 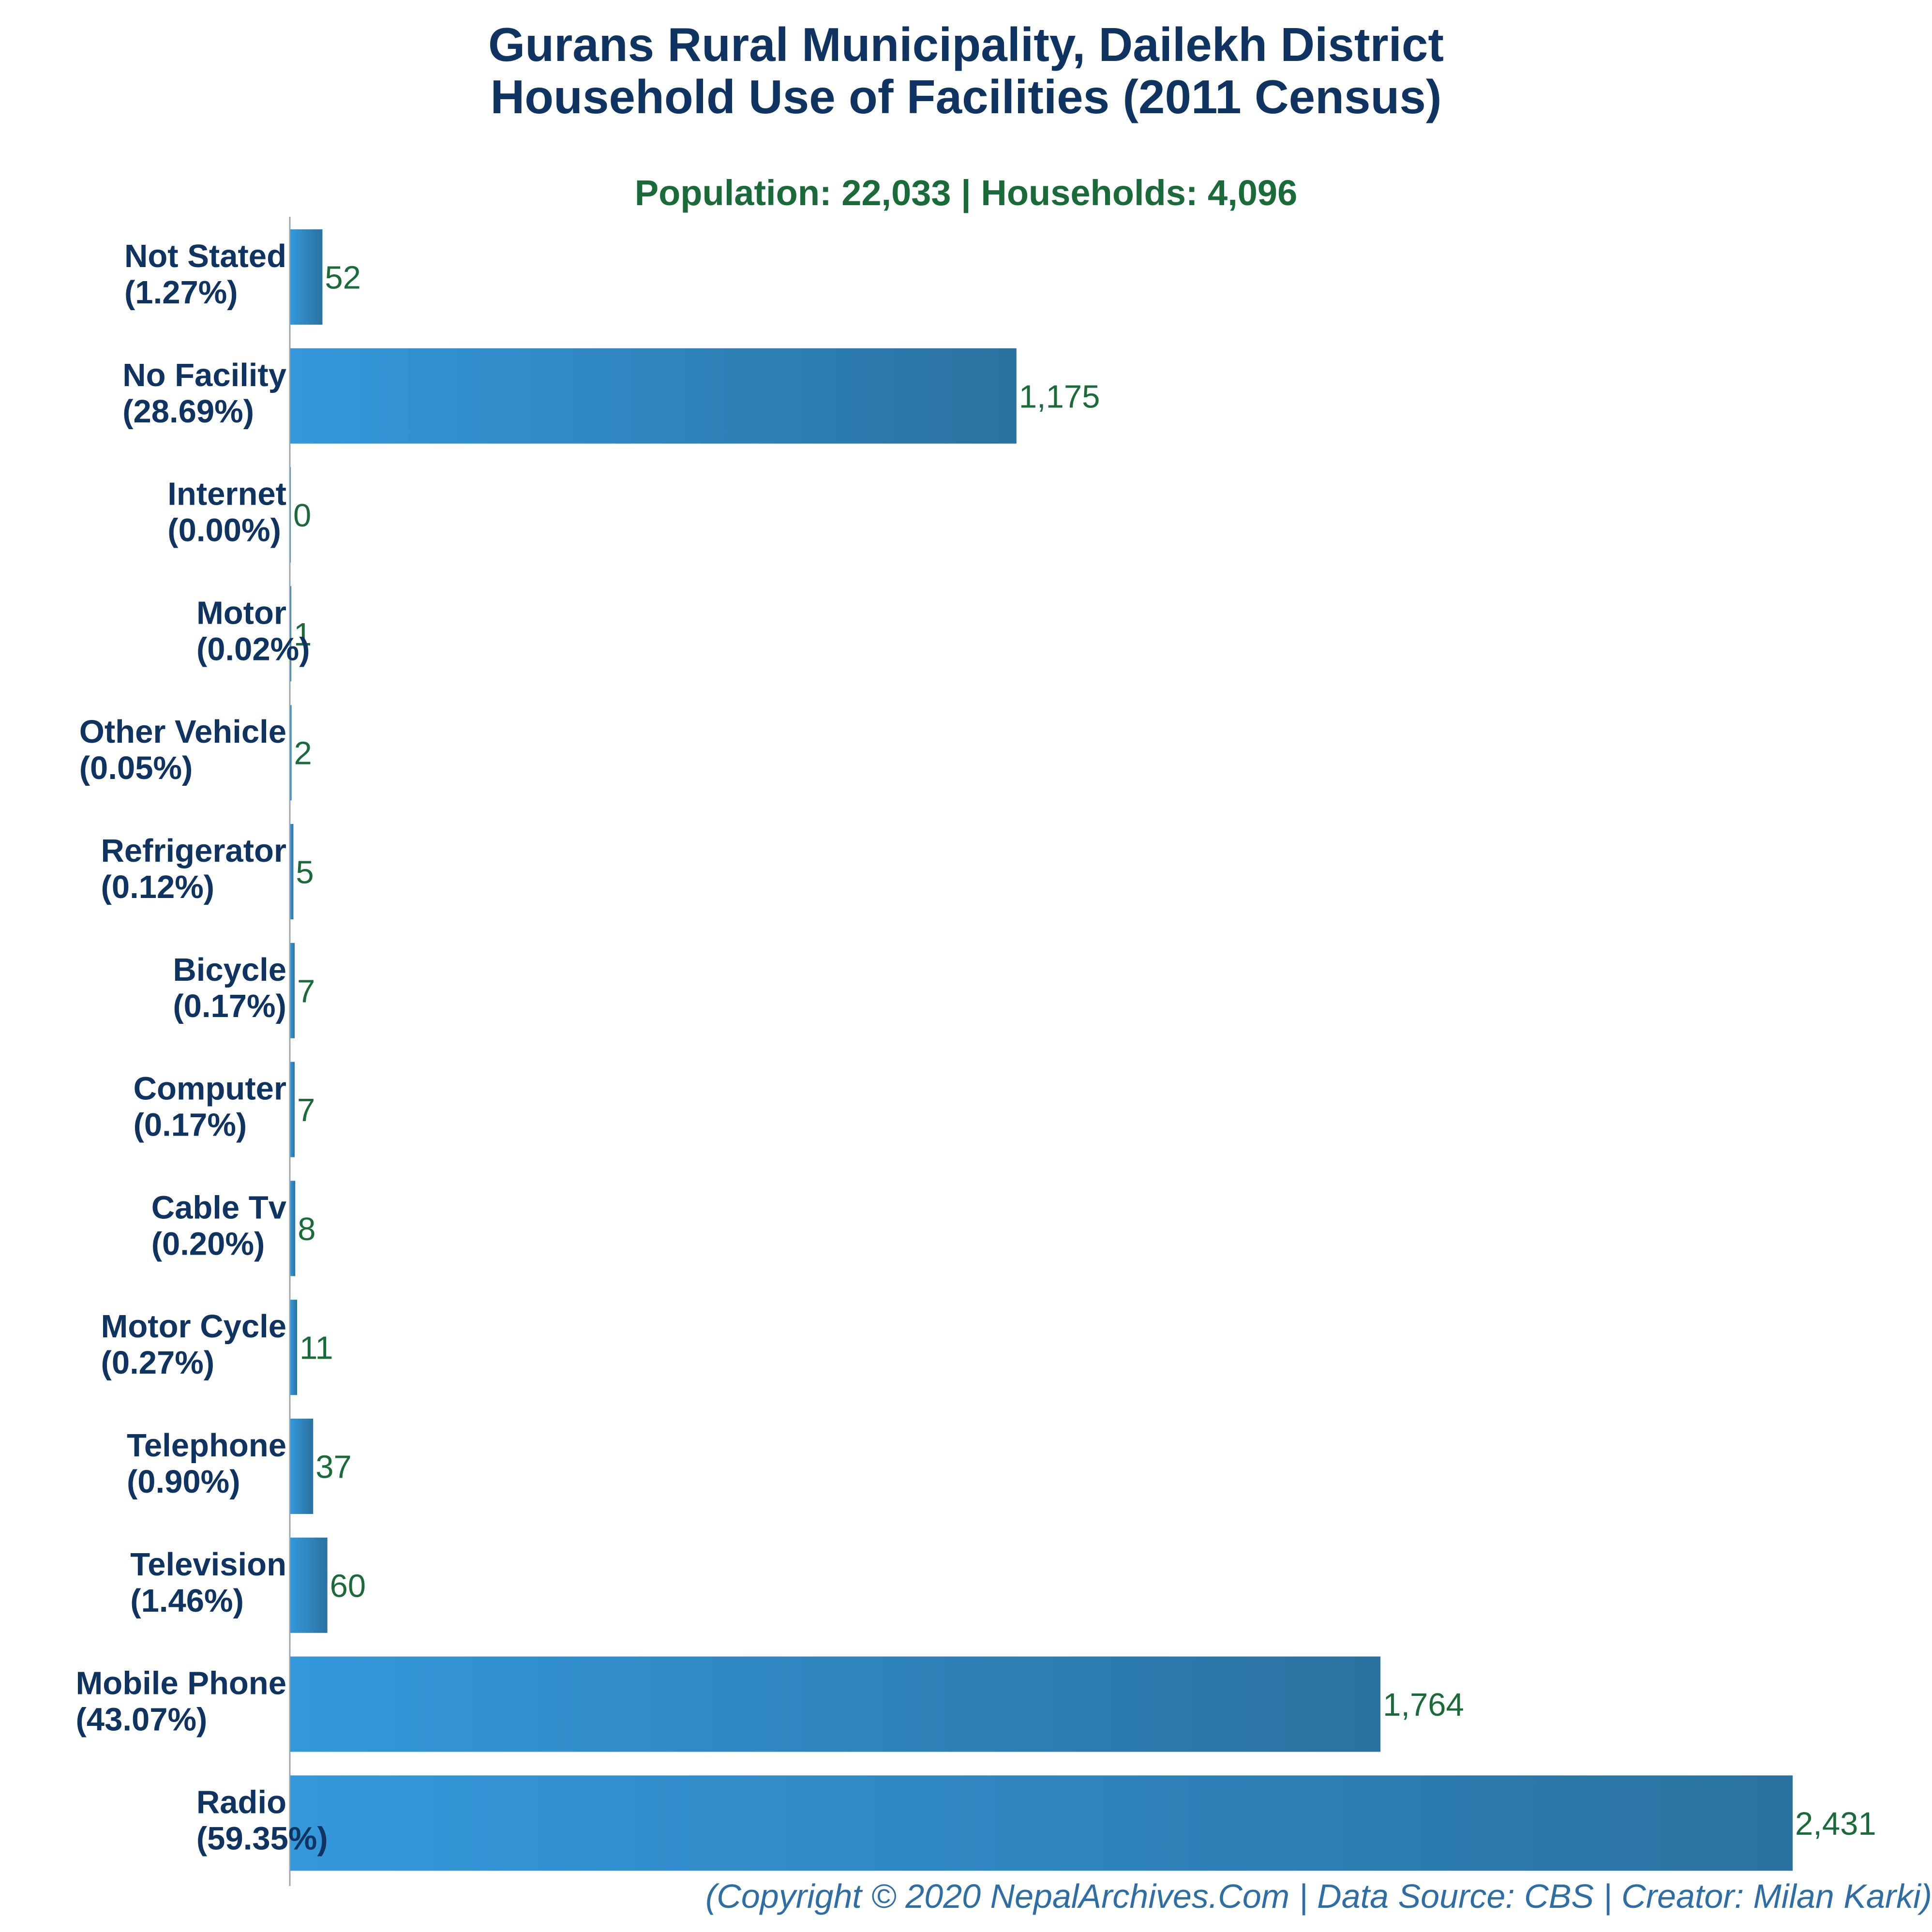 What do you see at coordinates (226, 494) in the screenshot?
I see `category-label-internet: Internet` at bounding box center [226, 494].